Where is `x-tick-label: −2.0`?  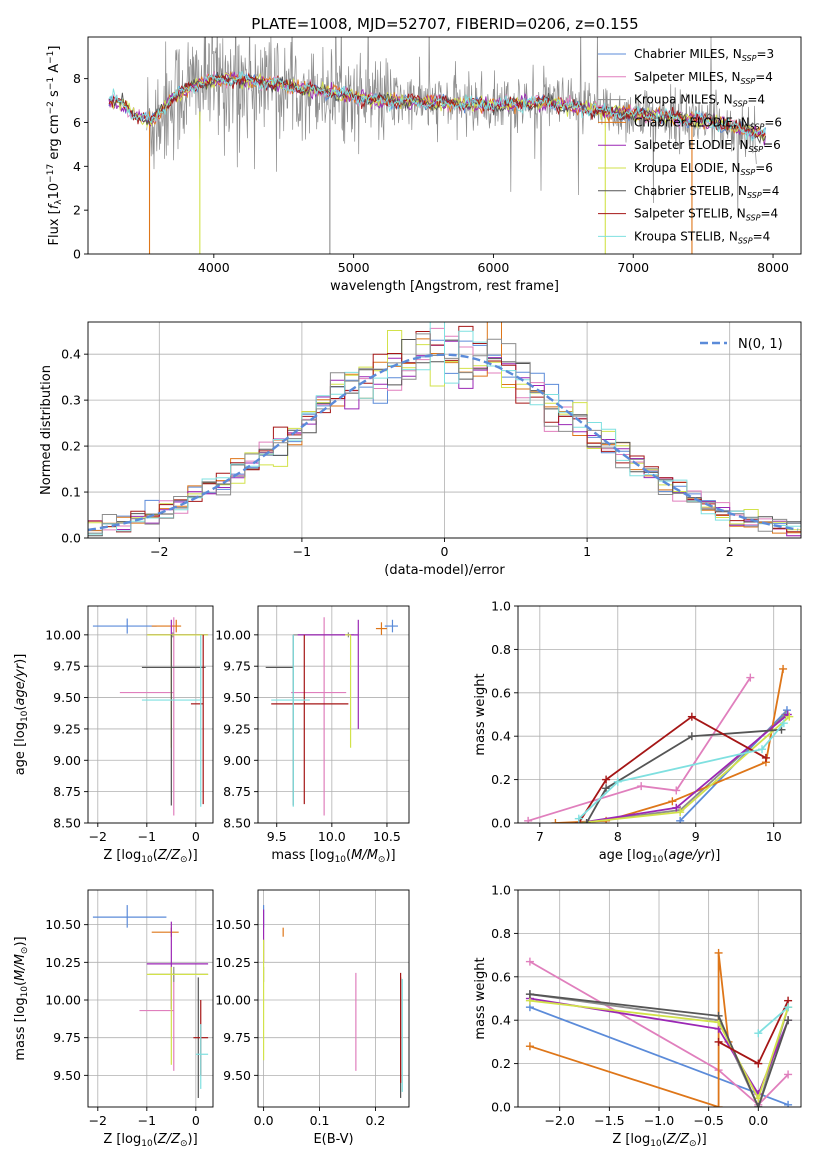 x-tick-label: −2.0 is located at coordinates (560, 1120).